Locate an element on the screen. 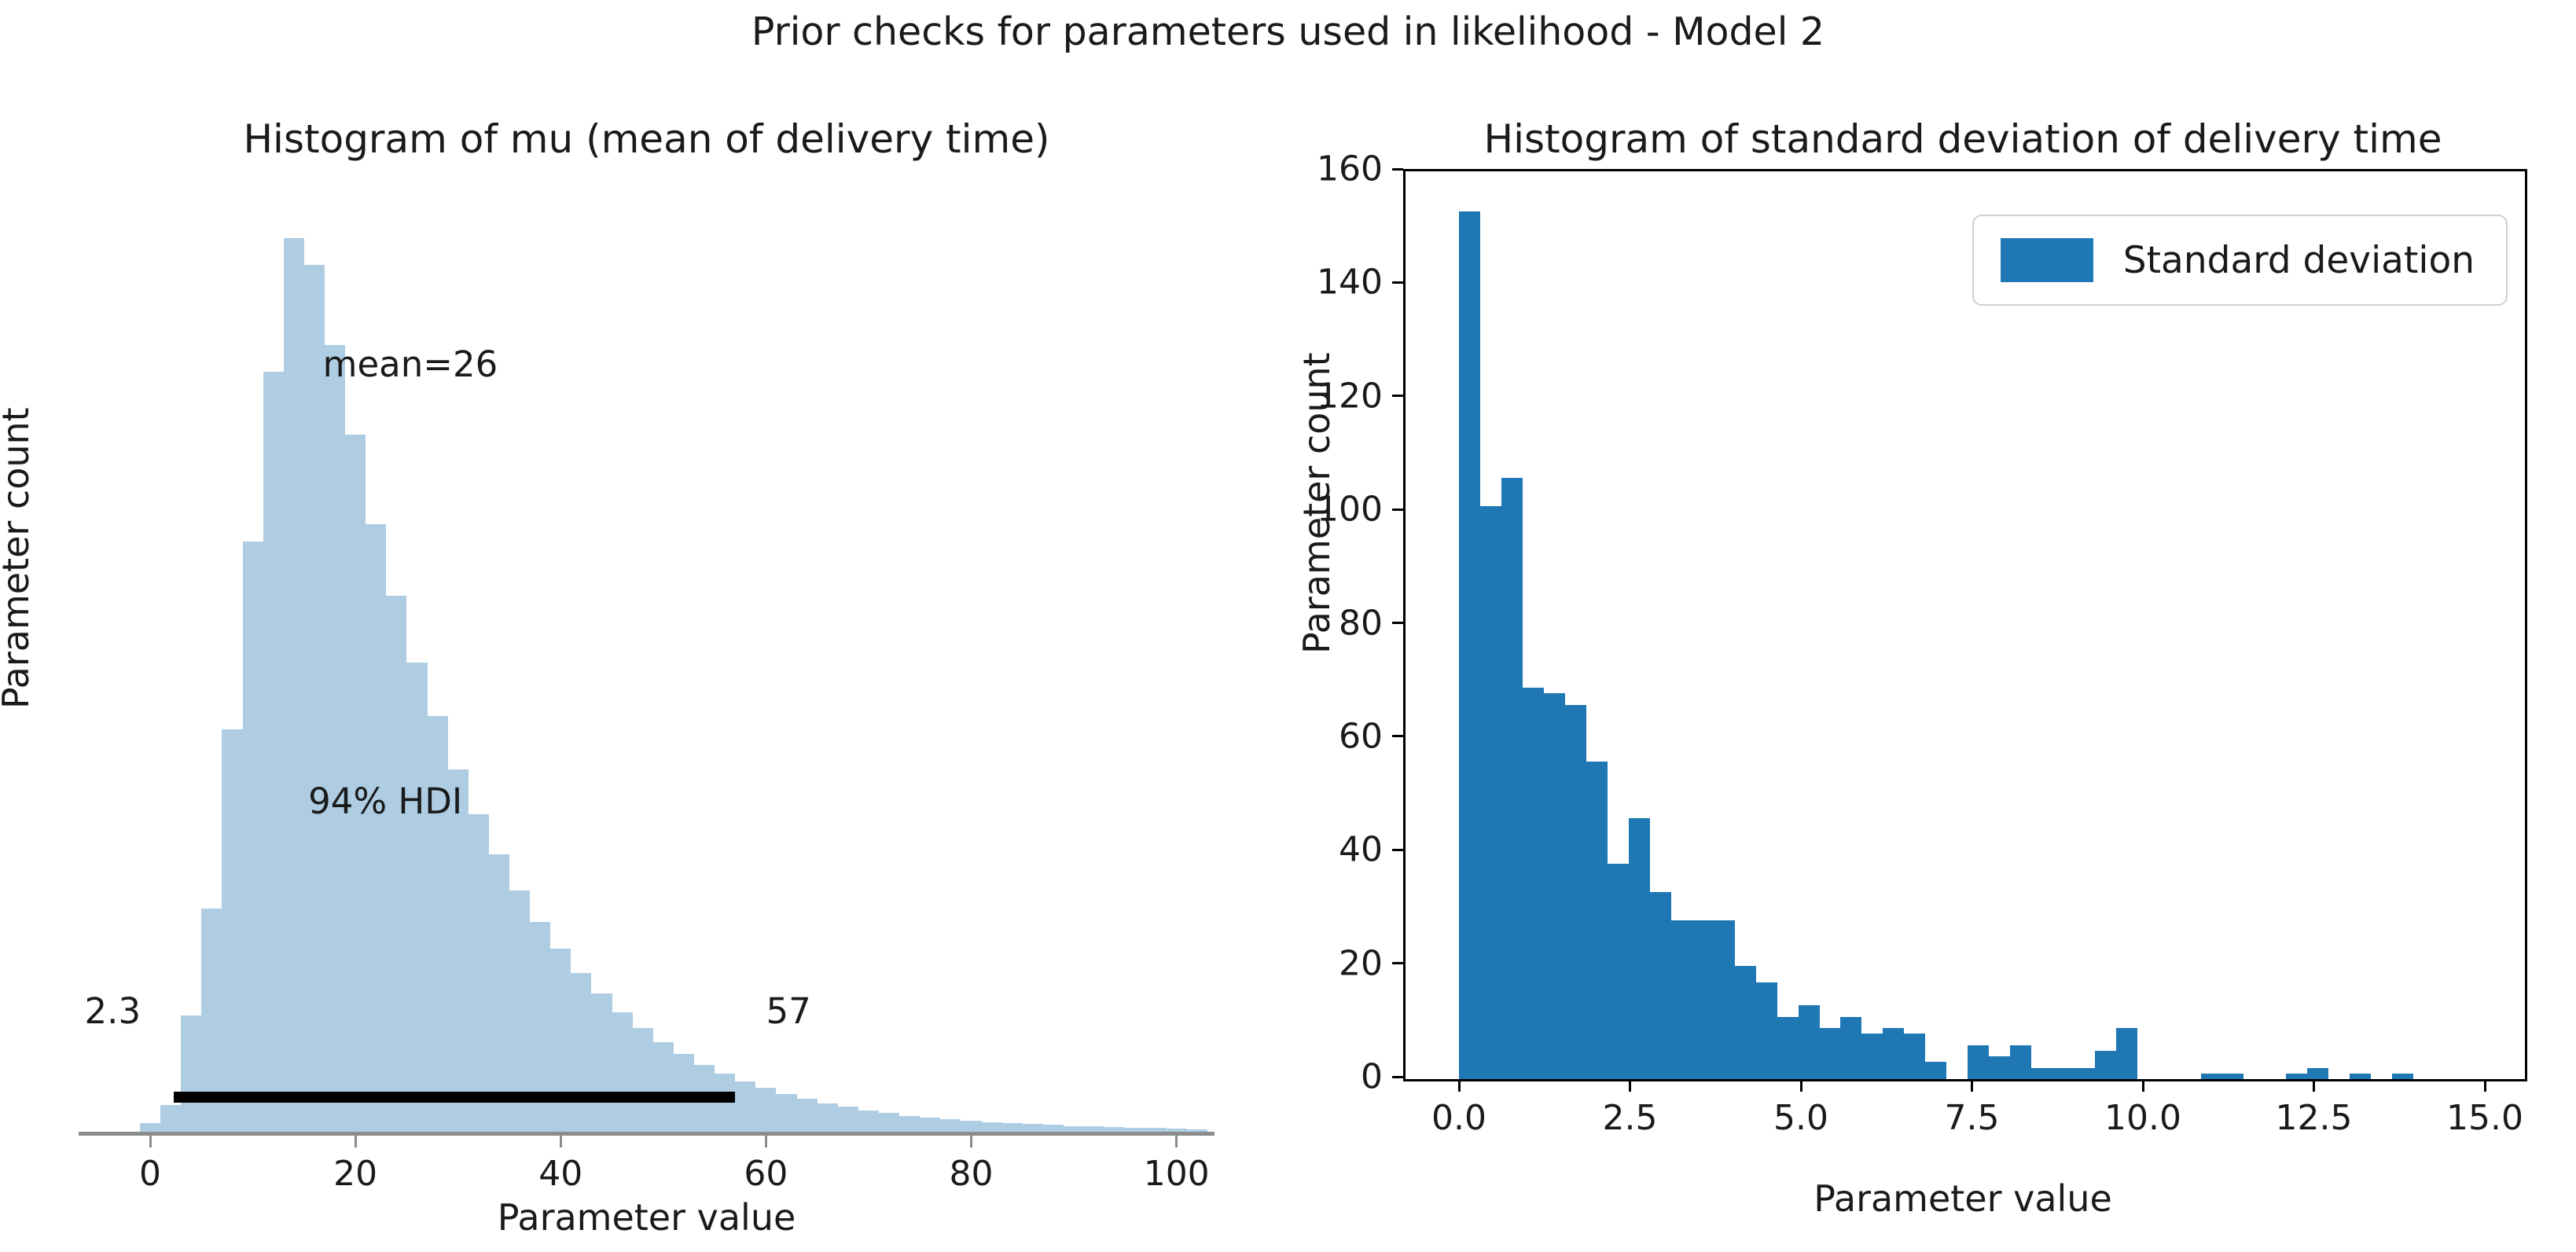  x-tick-label: 2.5 is located at coordinates (1630, 1118).